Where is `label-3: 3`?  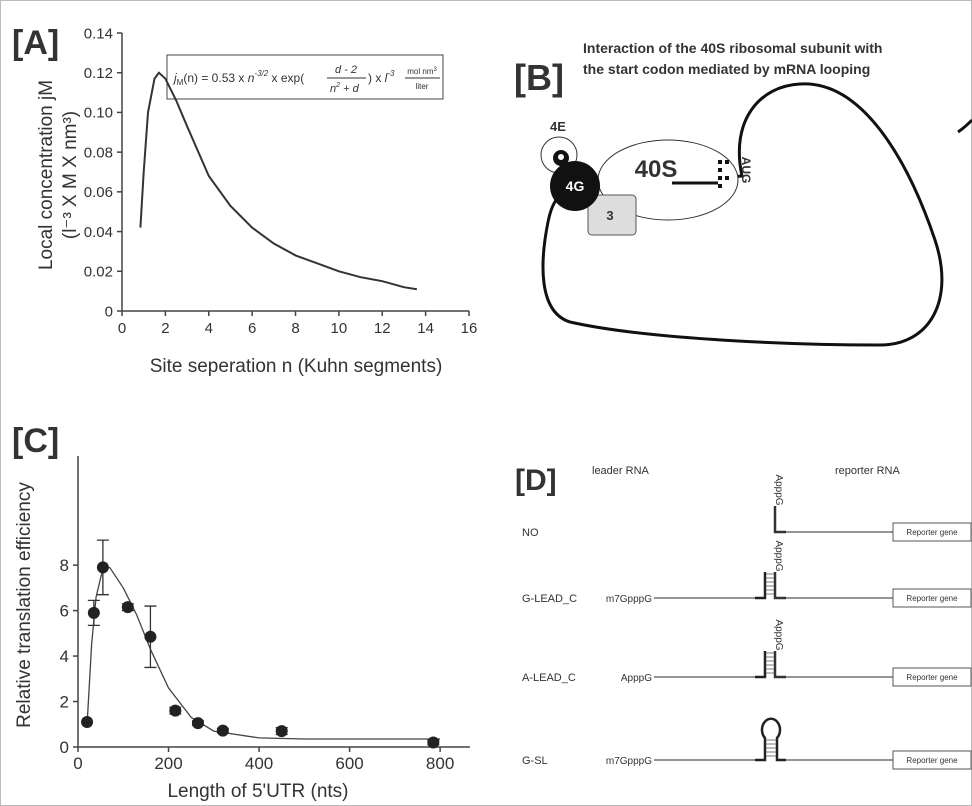 label-3: 3 is located at coordinates (609, 215).